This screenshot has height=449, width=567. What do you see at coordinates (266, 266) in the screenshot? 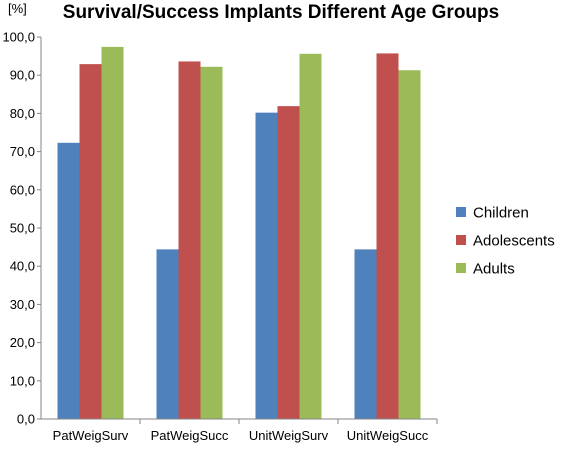
I see `bar-children-unitweigsurv` at bounding box center [266, 266].